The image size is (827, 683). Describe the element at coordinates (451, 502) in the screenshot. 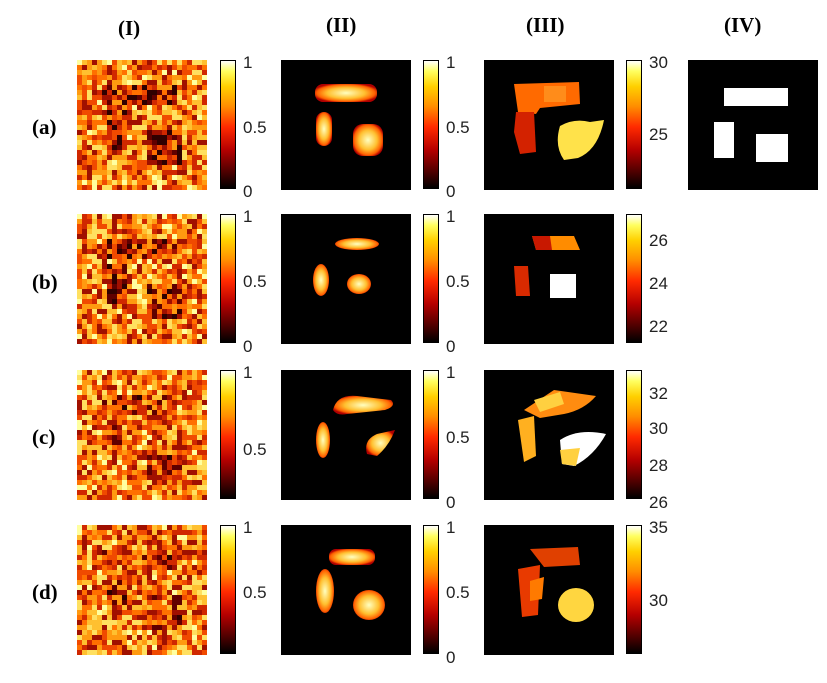

I see `colorbar-c2-tick-min: 0` at that location.